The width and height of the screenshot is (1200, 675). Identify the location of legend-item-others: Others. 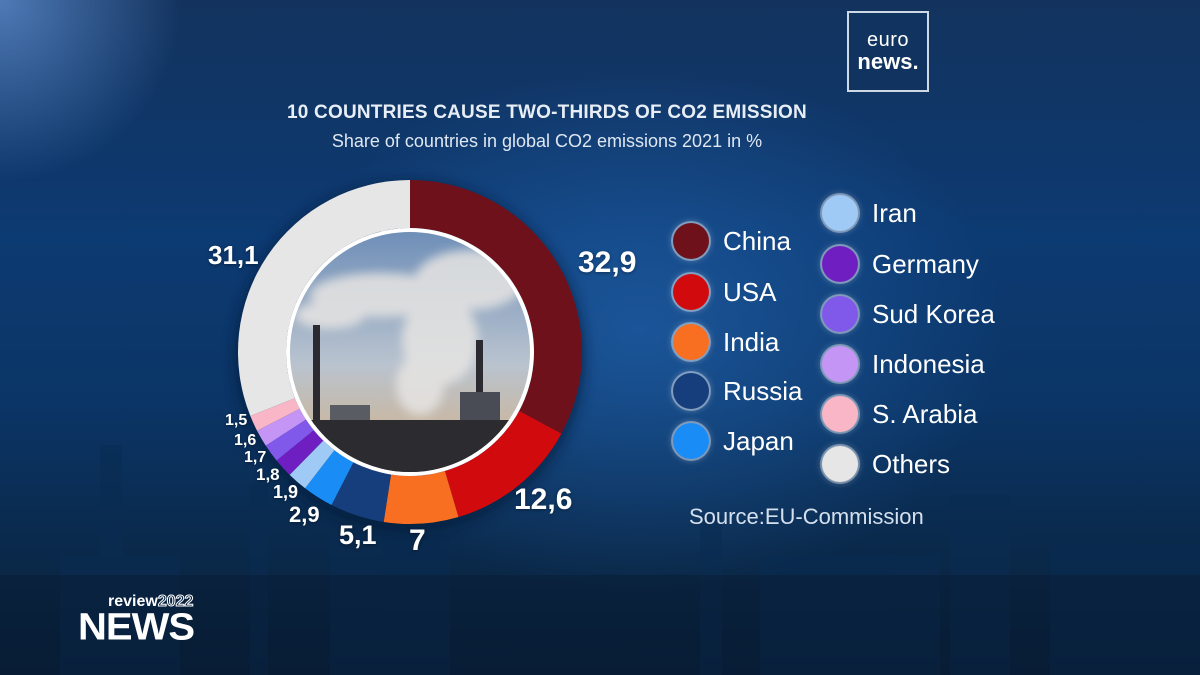
(886, 464).